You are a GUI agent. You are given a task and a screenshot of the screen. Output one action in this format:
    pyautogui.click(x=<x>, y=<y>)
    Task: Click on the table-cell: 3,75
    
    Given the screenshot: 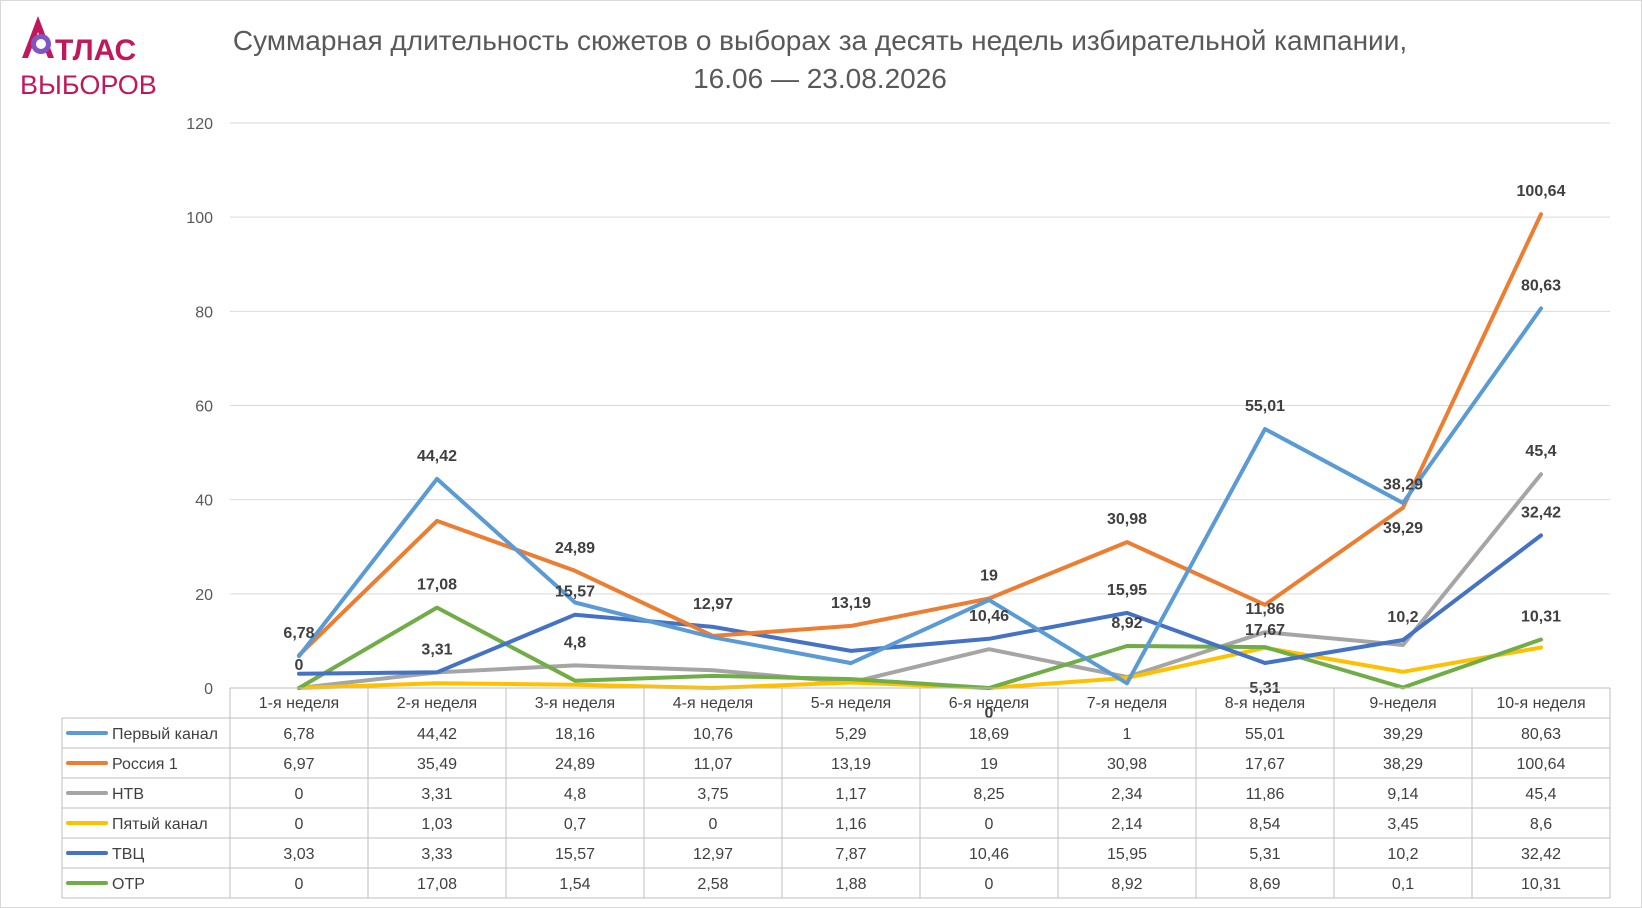 What is the action you would take?
    pyautogui.click(x=712, y=794)
    